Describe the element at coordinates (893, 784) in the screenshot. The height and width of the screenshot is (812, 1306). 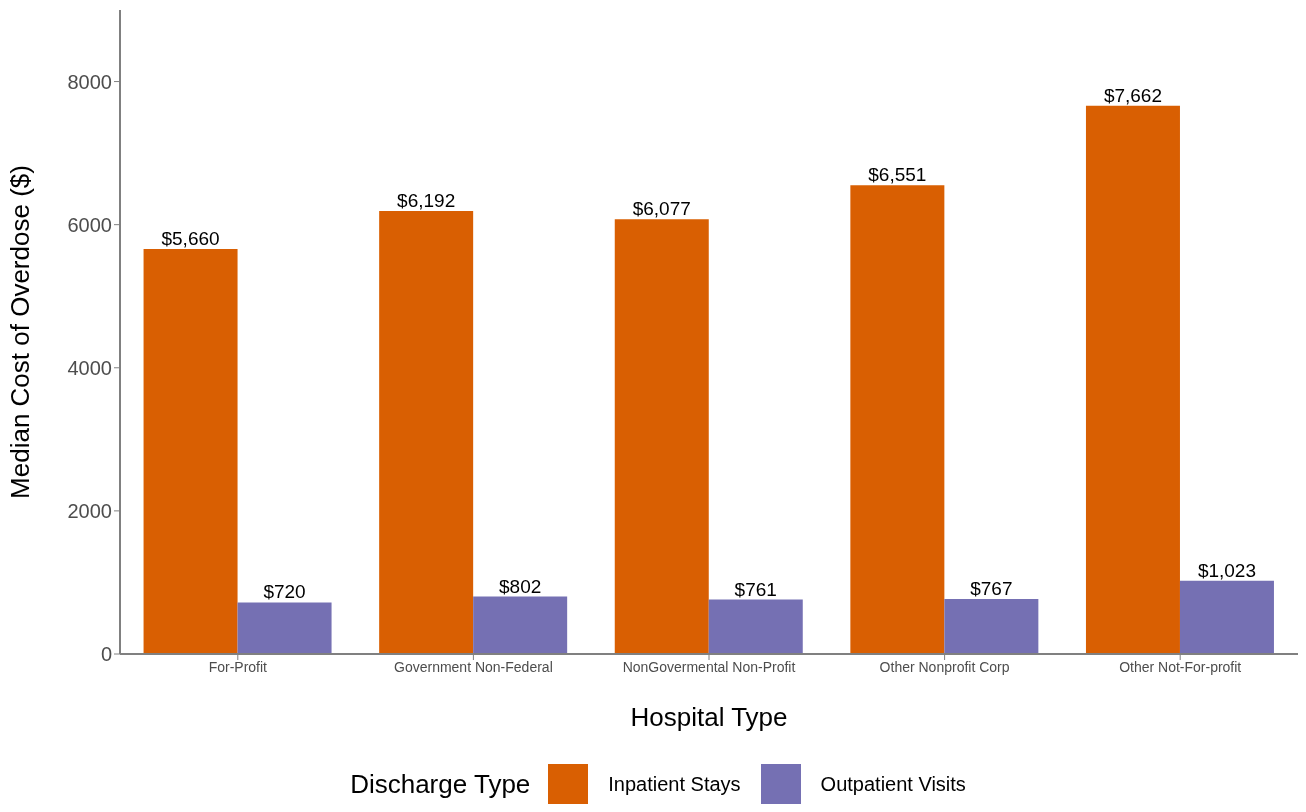
I see `legend-label: Outpatient Visits` at that location.